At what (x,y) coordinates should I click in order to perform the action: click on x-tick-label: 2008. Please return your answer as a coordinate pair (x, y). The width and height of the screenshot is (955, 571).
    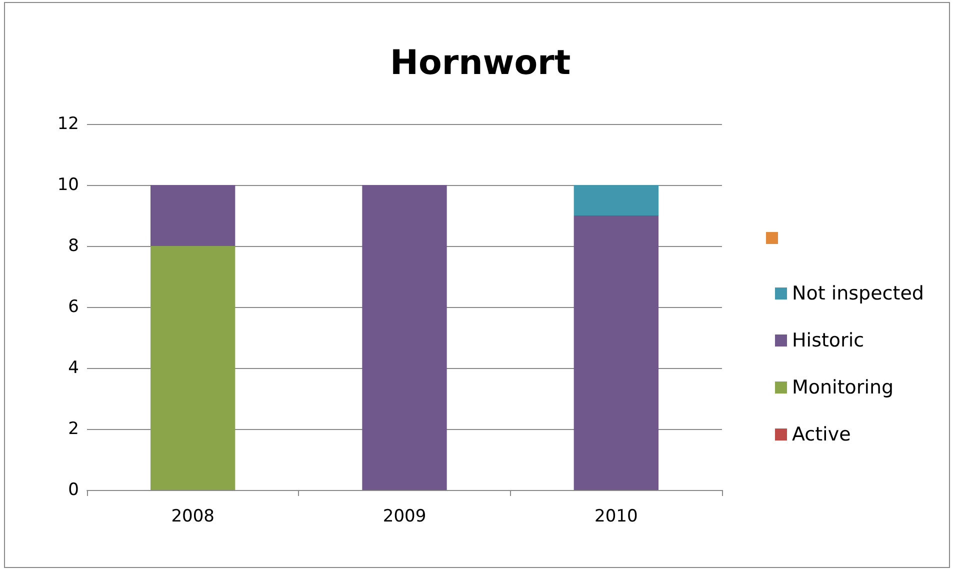
    Looking at the image, I should click on (192, 516).